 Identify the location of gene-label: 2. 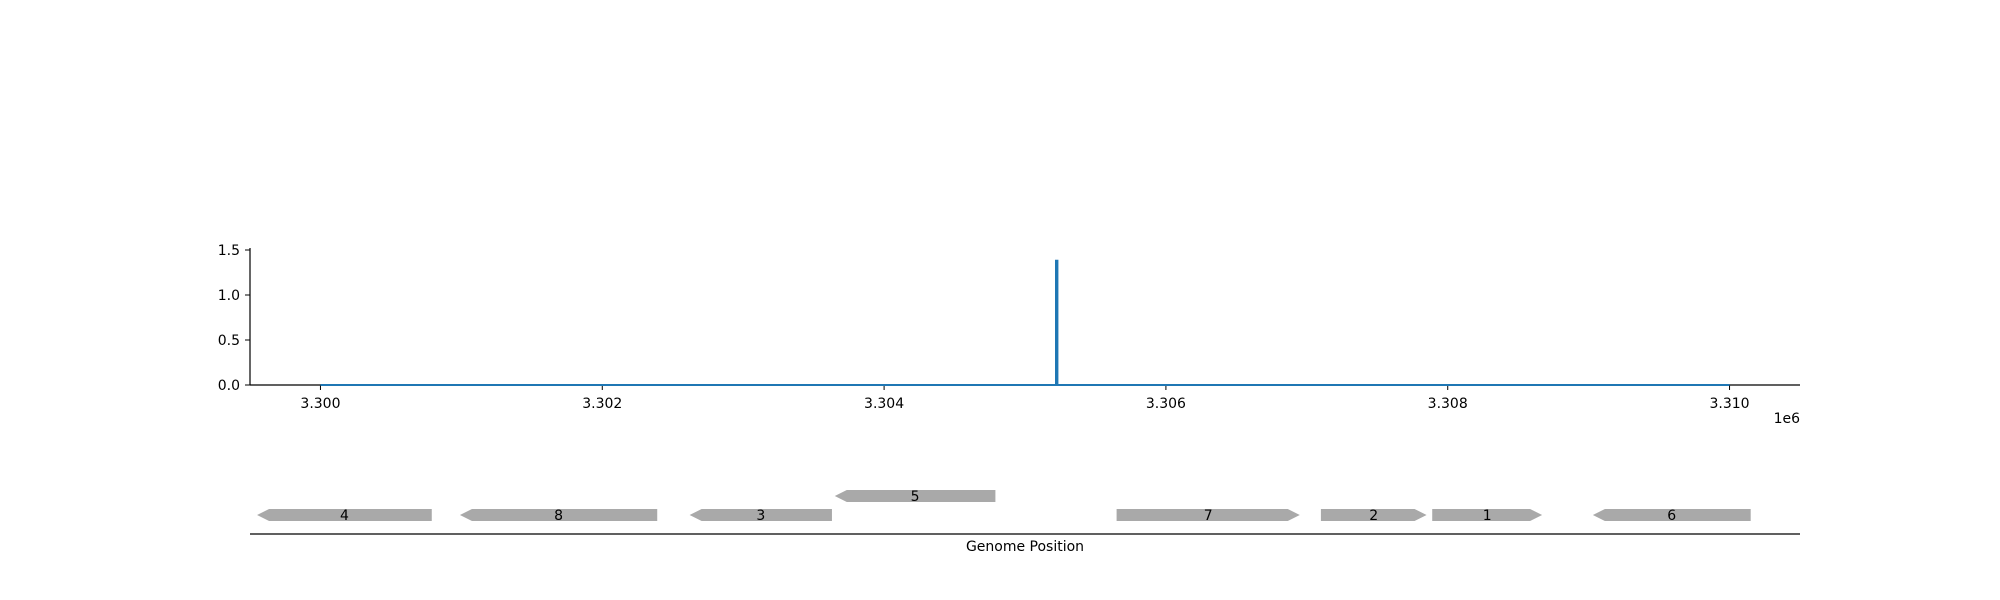
(1373, 516).